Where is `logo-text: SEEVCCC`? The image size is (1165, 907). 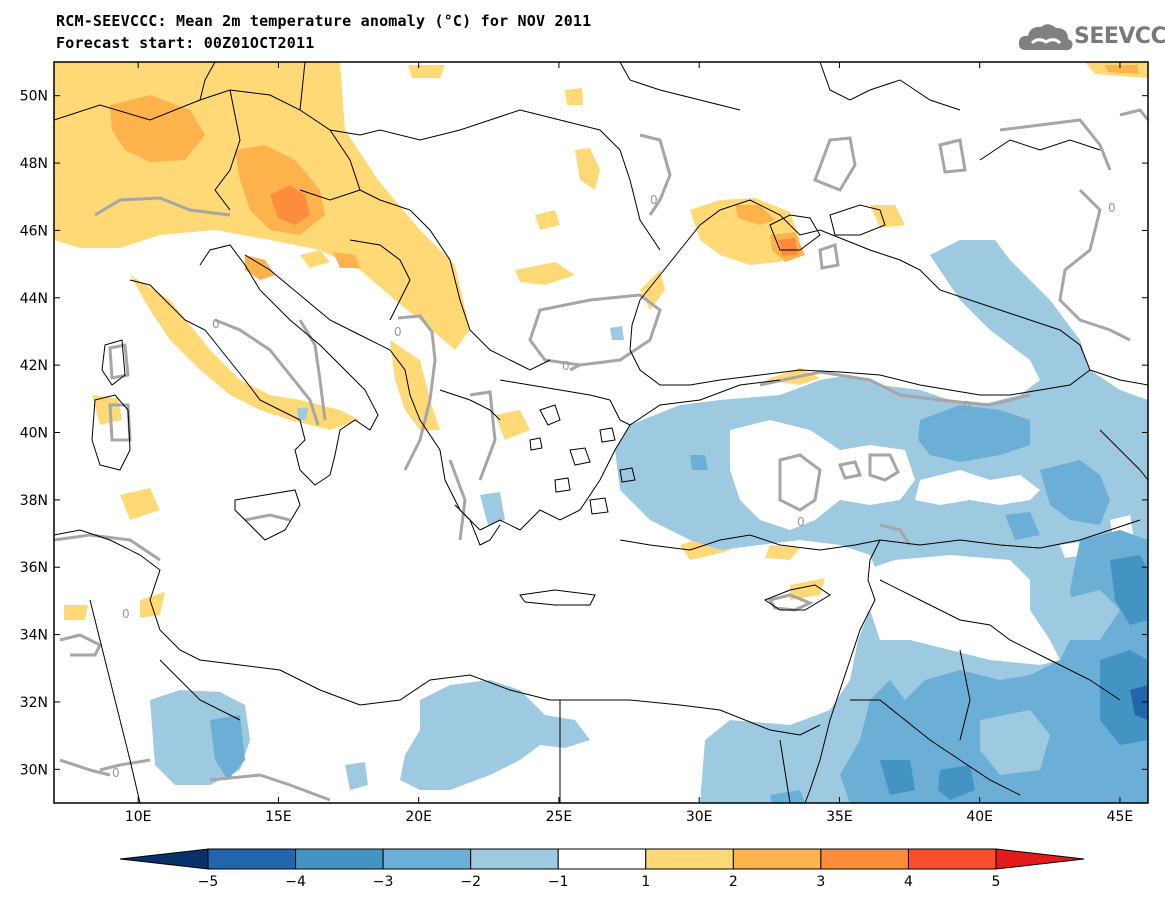 logo-text: SEEVCCC is located at coordinates (1119, 36).